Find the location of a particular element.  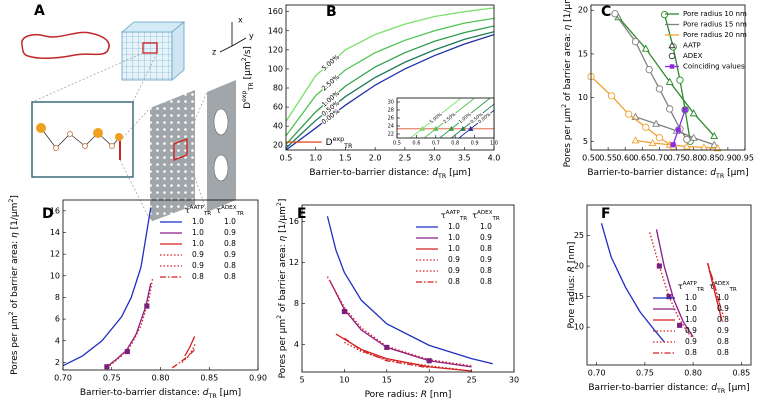

membrane-zoom is located at coordinates (221, 146).